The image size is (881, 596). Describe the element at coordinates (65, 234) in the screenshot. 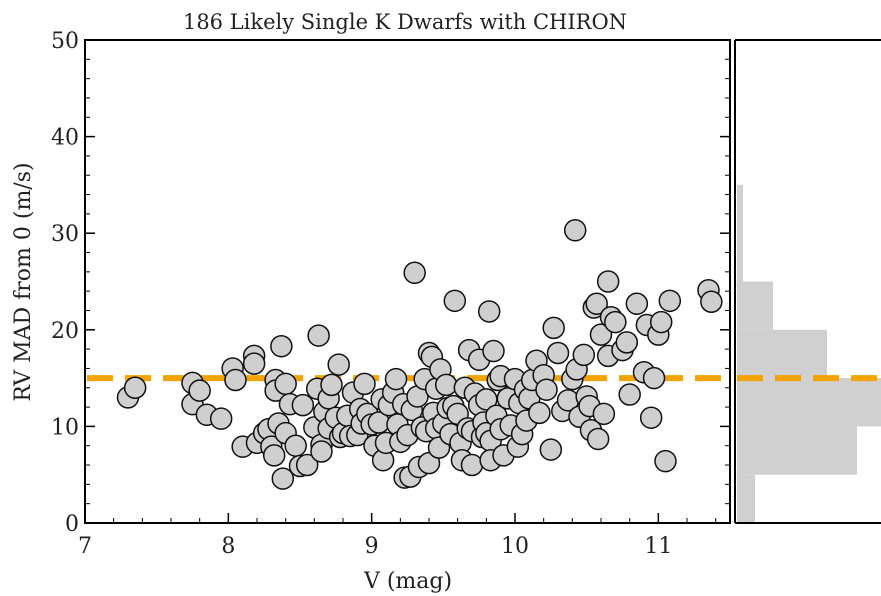

I see `y-tick-label: 30` at that location.